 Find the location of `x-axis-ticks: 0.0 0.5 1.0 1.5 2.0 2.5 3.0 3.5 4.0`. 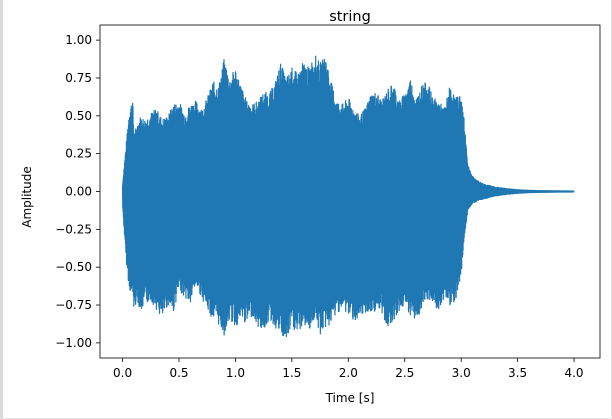

x-axis-ticks: 0.0 0.5 1.0 1.5 2.0 2.5 3.0 3.5 4.0 is located at coordinates (348, 369).